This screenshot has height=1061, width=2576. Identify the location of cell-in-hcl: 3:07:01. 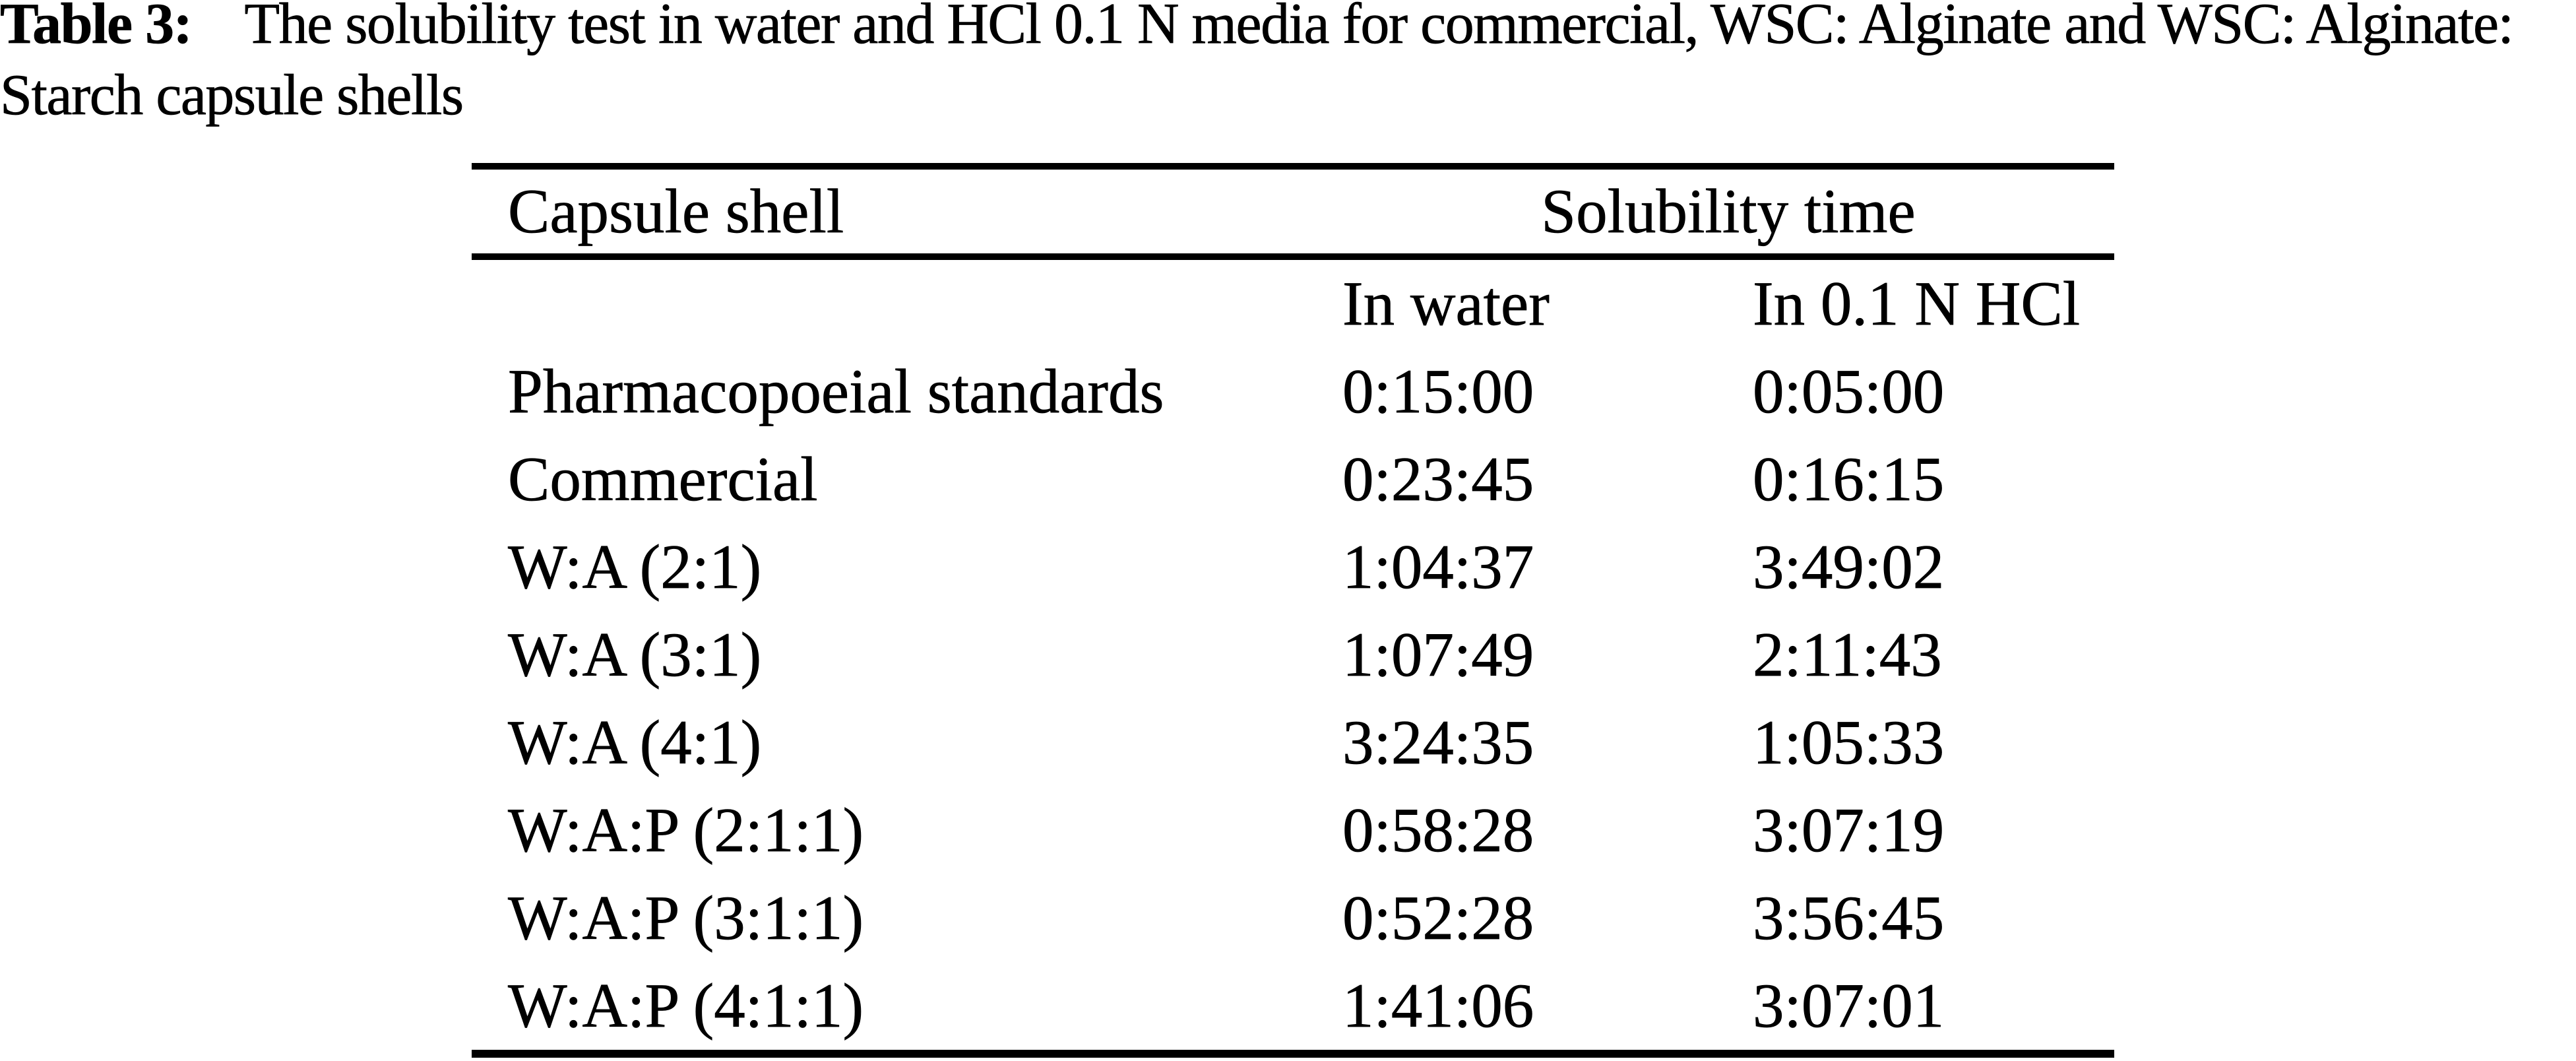
(1849, 1006).